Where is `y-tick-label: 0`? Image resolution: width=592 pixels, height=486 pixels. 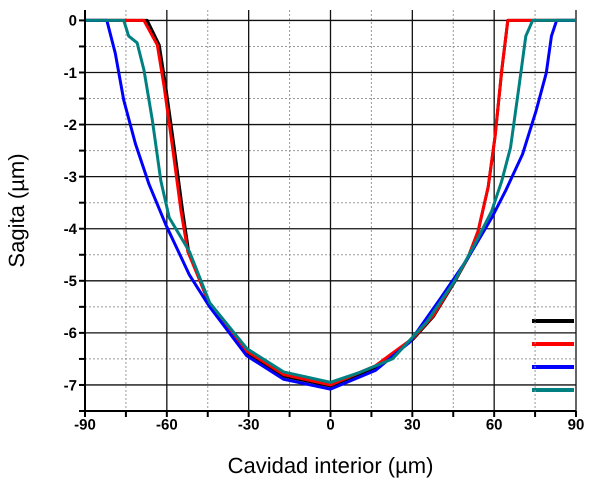 y-tick-label: 0 is located at coordinates (72, 21).